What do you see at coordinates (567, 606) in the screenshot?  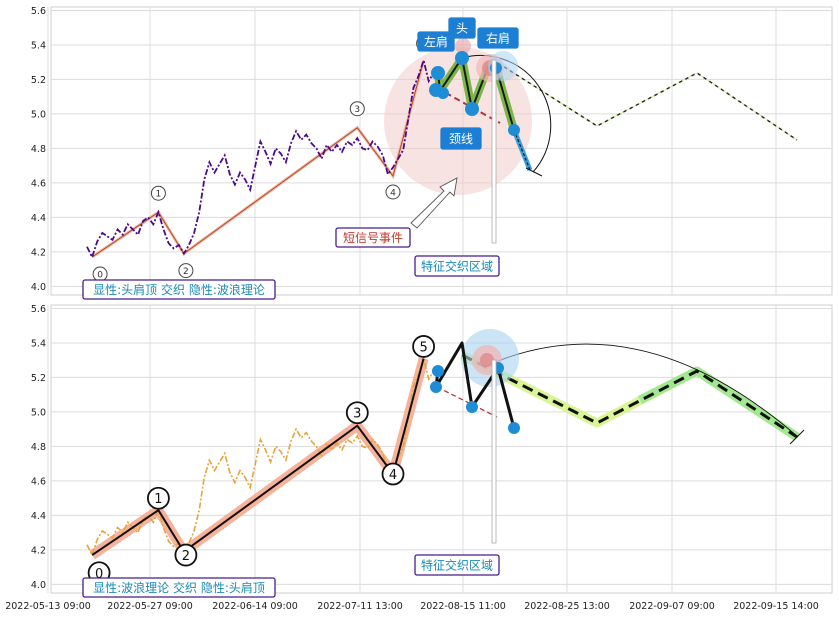 I see `x-tick-label: 2022-08-25 13:00` at bounding box center [567, 606].